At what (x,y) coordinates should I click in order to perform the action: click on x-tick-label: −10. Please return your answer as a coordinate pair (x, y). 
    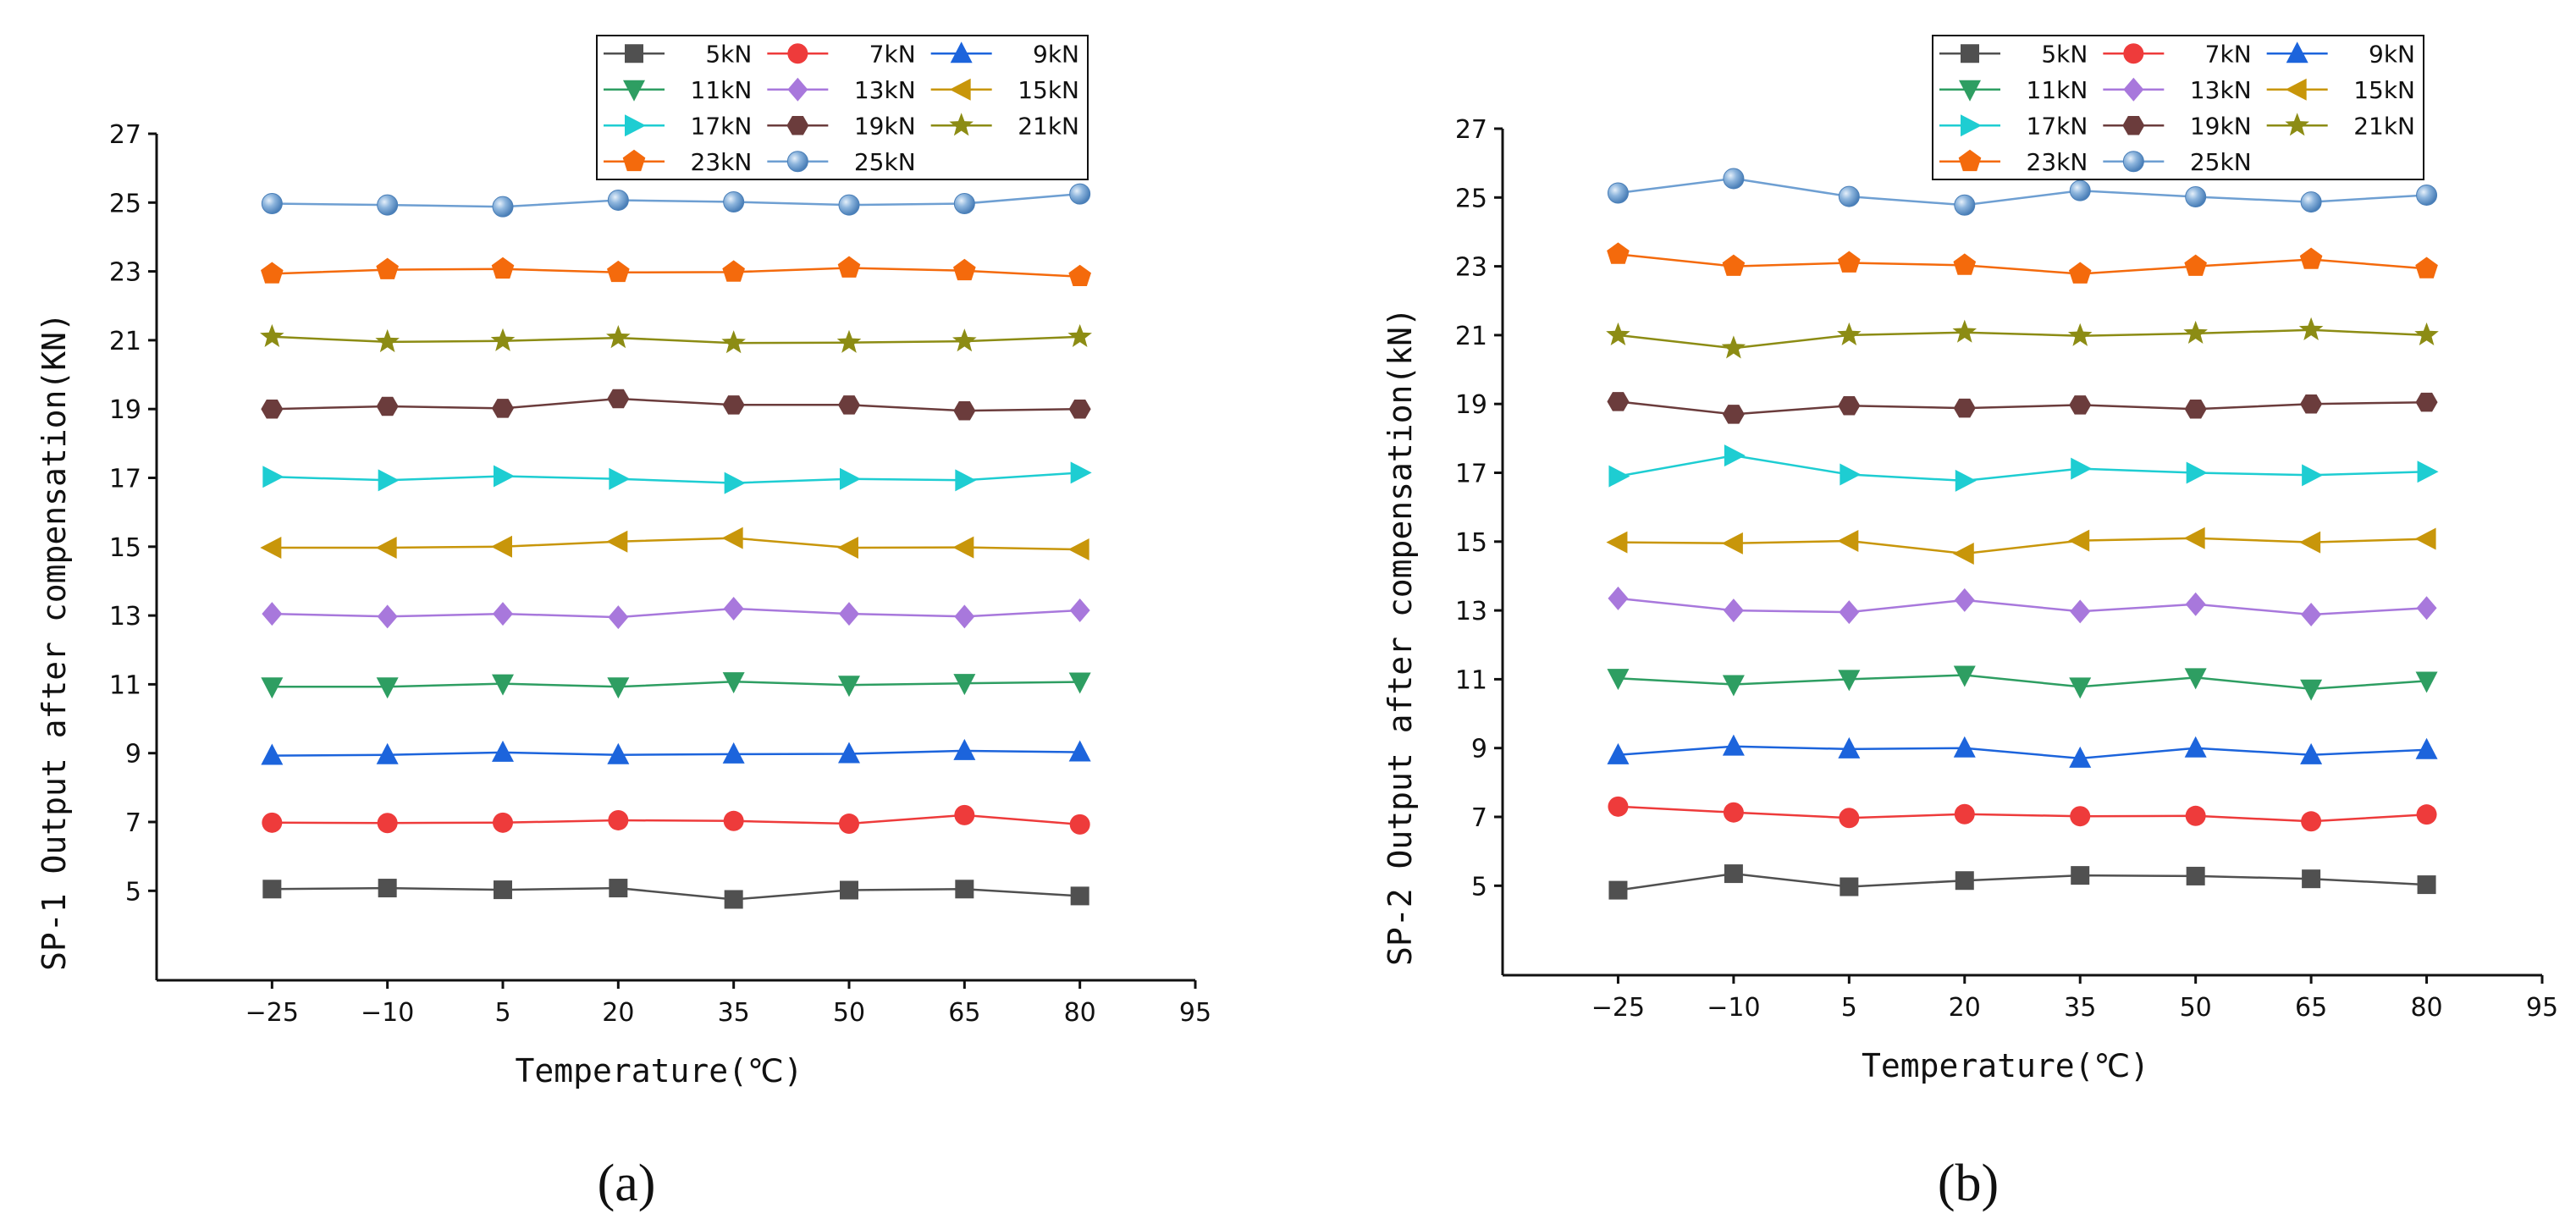
    Looking at the image, I should click on (1734, 1008).